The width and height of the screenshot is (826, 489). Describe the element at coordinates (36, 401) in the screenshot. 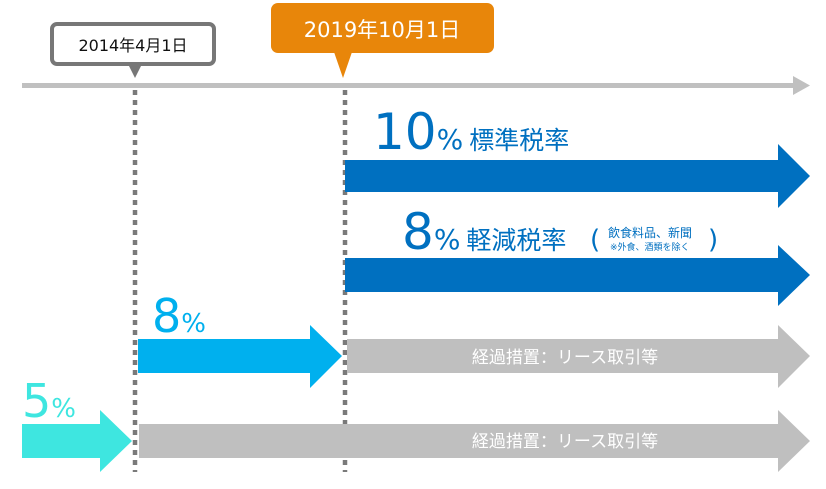

I see `old-5-number: 5` at that location.